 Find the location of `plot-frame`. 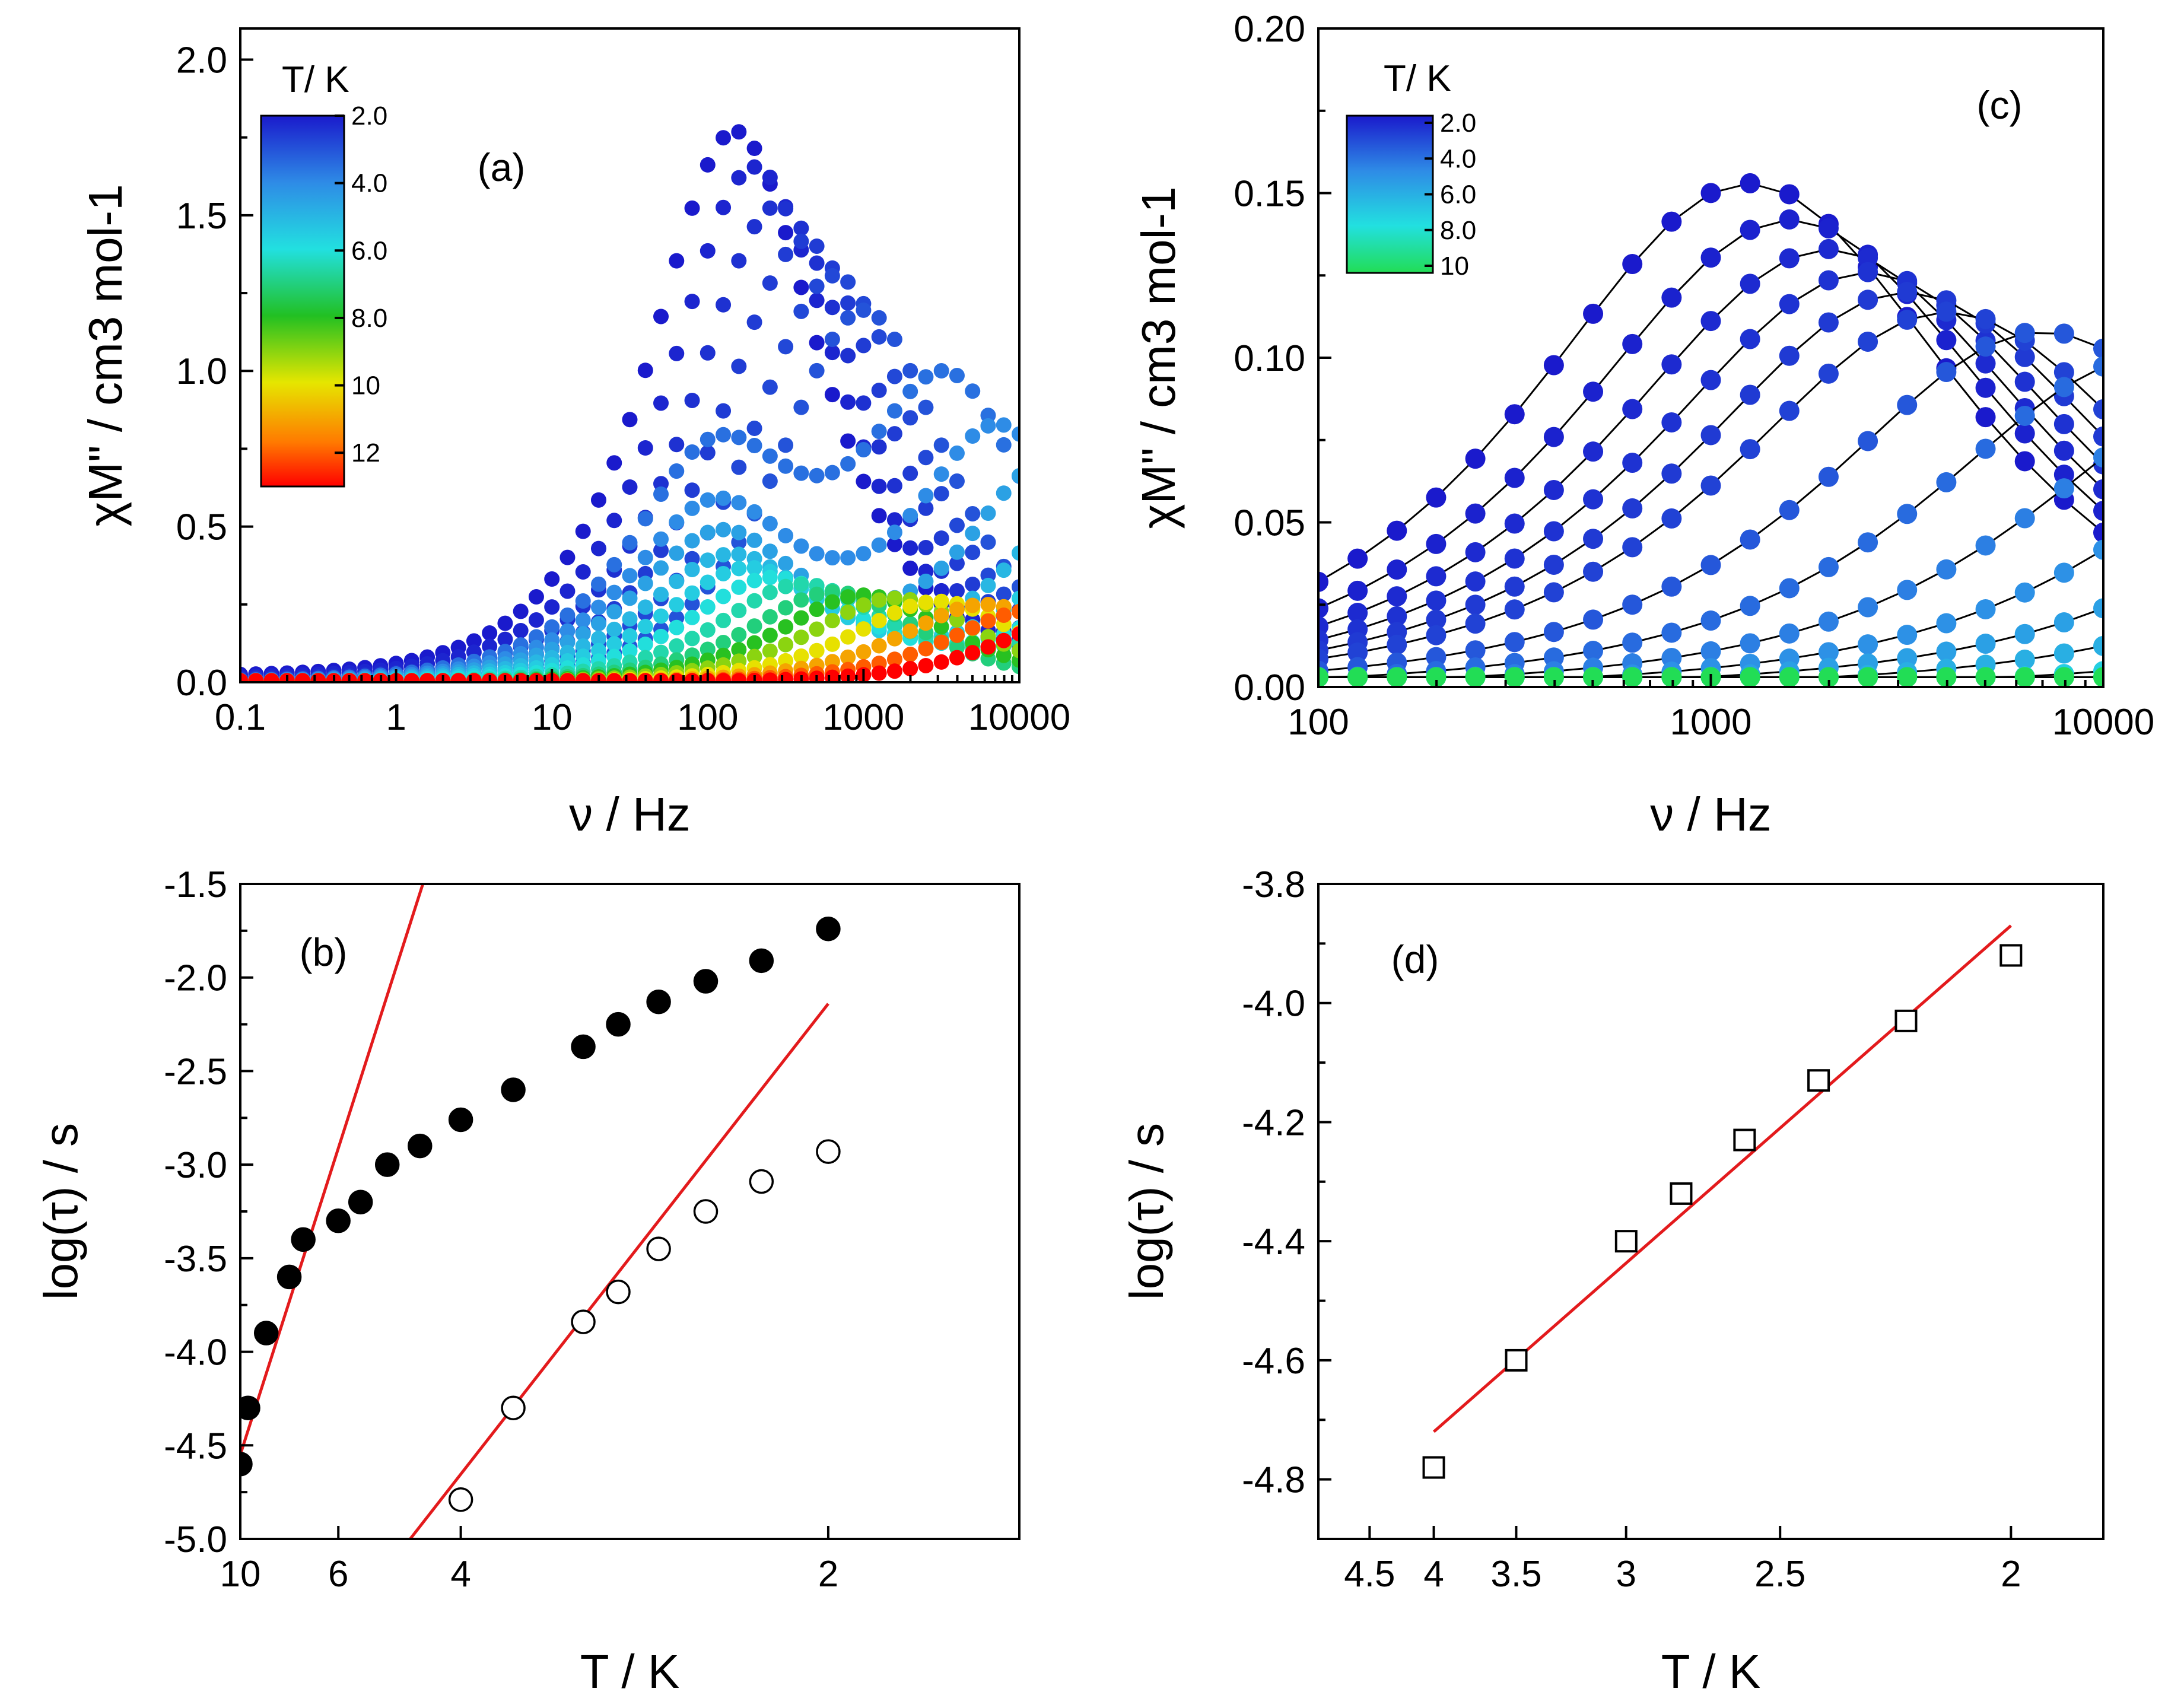

plot-frame is located at coordinates (1710, 1211).